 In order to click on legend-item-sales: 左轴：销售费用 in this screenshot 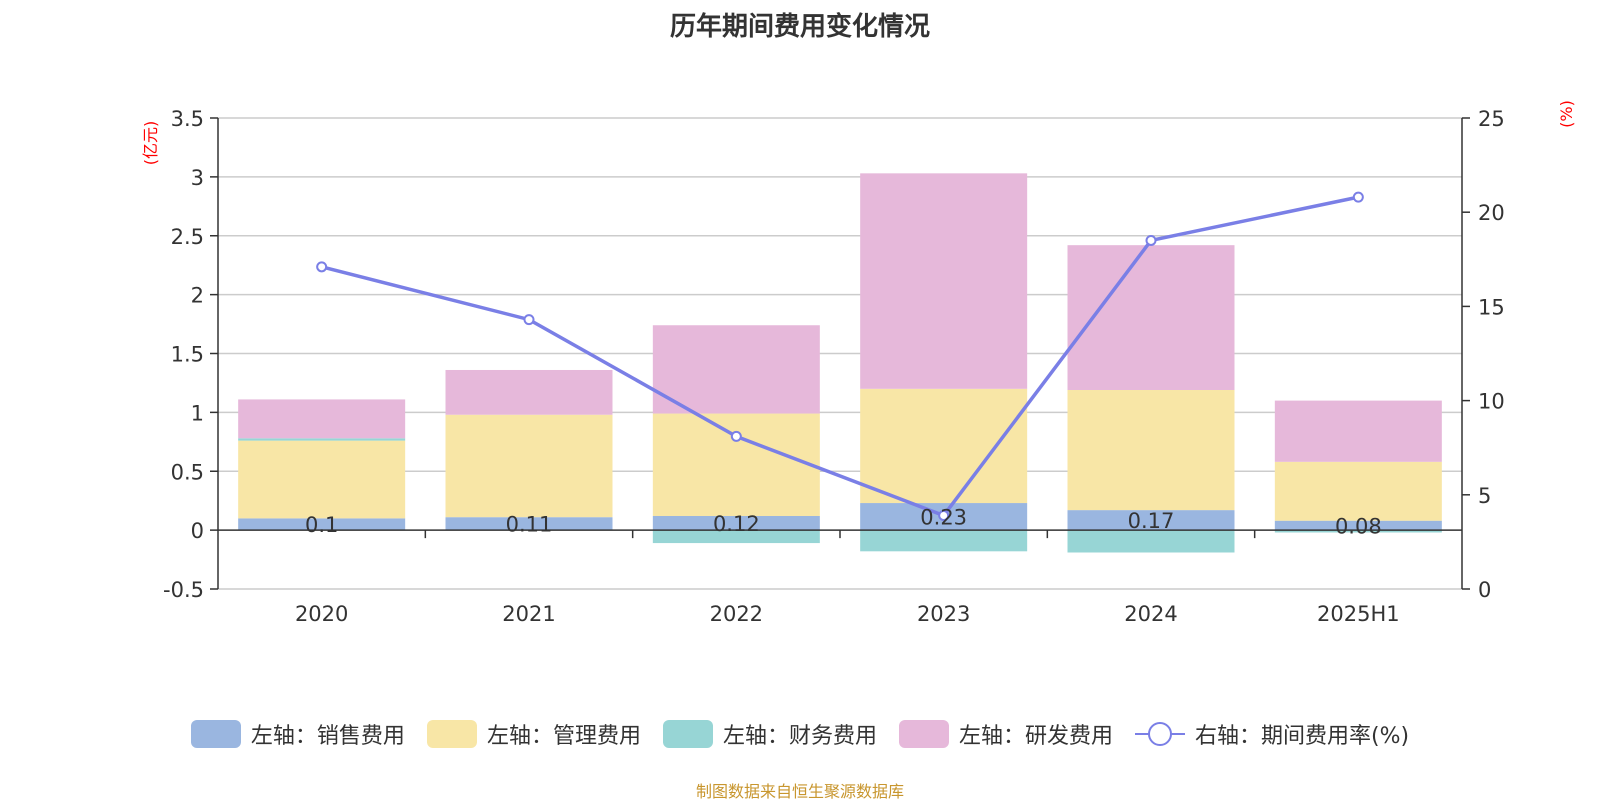, I will do `click(297, 734)`.